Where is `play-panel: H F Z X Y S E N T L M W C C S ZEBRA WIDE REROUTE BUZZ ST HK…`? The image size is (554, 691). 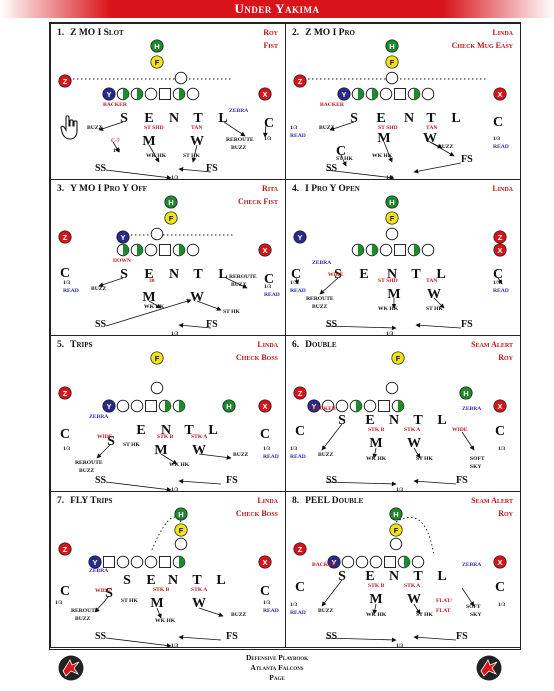
play-panel: H F Z X Y S E N T L M W C C S ZEBRA WIDE REROUTE BUZZ ST HK… is located at coordinates (168, 569).